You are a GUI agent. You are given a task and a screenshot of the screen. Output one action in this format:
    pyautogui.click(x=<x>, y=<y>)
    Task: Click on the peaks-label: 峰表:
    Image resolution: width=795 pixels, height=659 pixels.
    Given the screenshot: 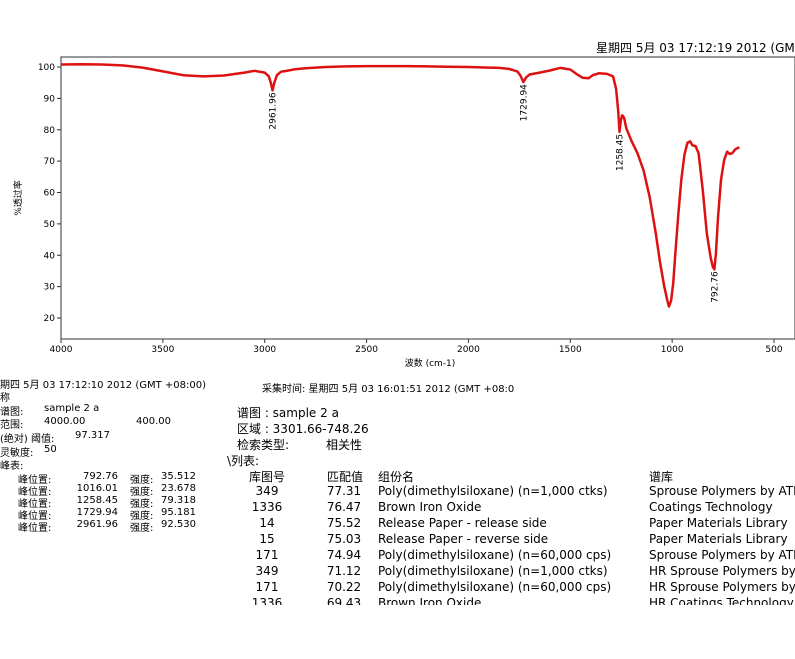 What is the action you would take?
    pyautogui.click(x=12, y=466)
    